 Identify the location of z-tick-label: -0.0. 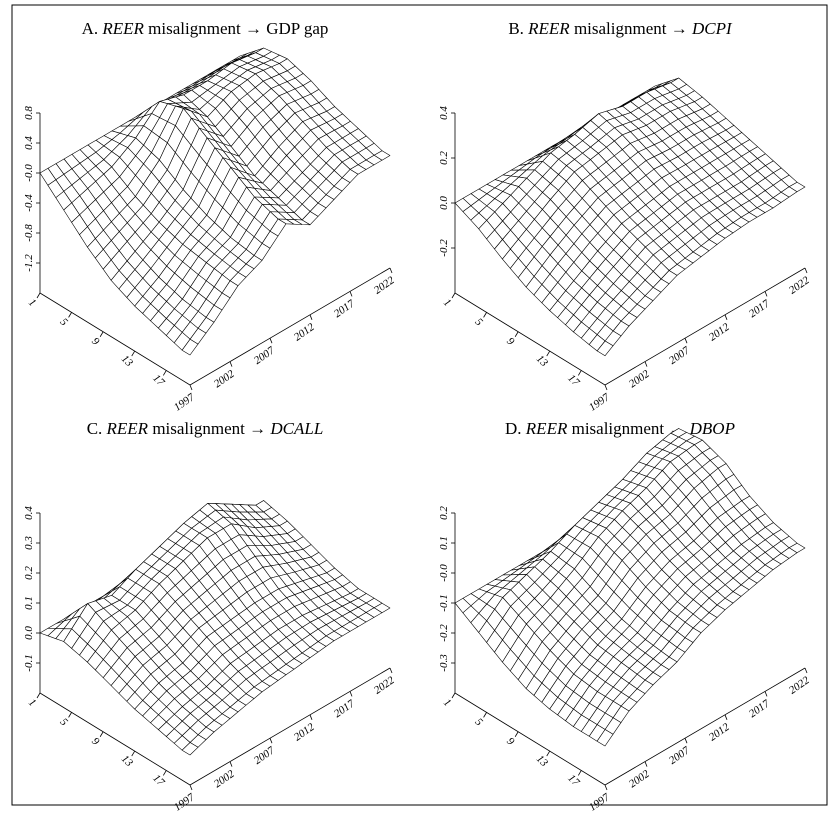
(29, 173).